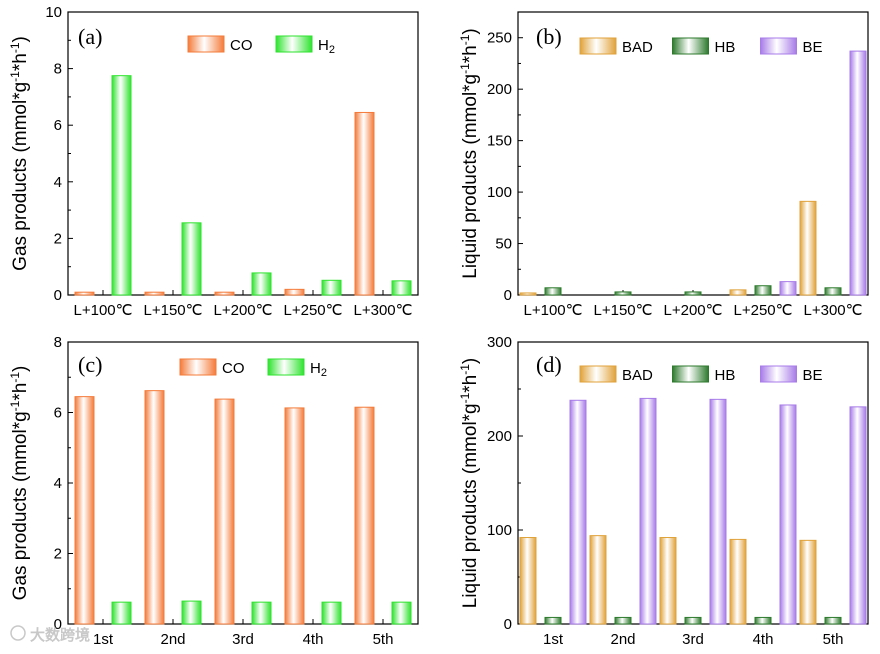 This screenshot has height=654, width=880. Describe the element at coordinates (833, 310) in the screenshot. I see `x-tick-label: L+300℃` at that location.